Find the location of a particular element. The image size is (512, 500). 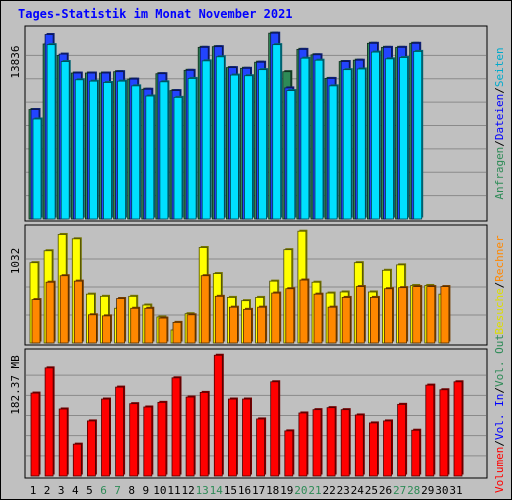

day-label: 30 is located at coordinates (441, 490).